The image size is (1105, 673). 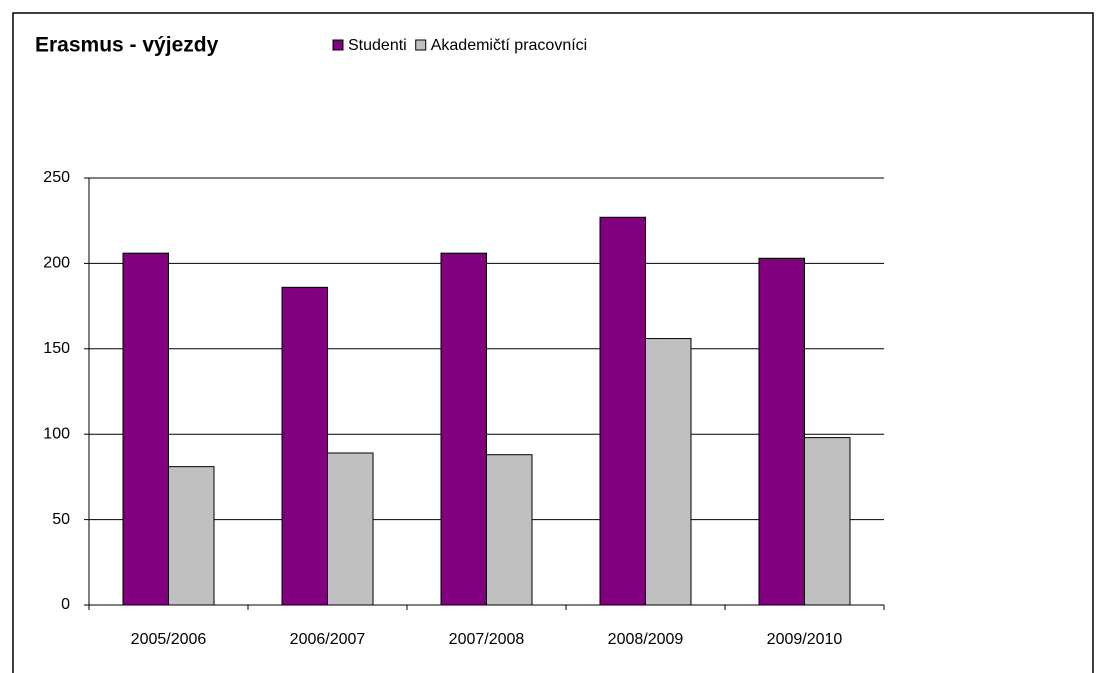 I want to click on y-tick-label: 200, so click(x=56, y=263).